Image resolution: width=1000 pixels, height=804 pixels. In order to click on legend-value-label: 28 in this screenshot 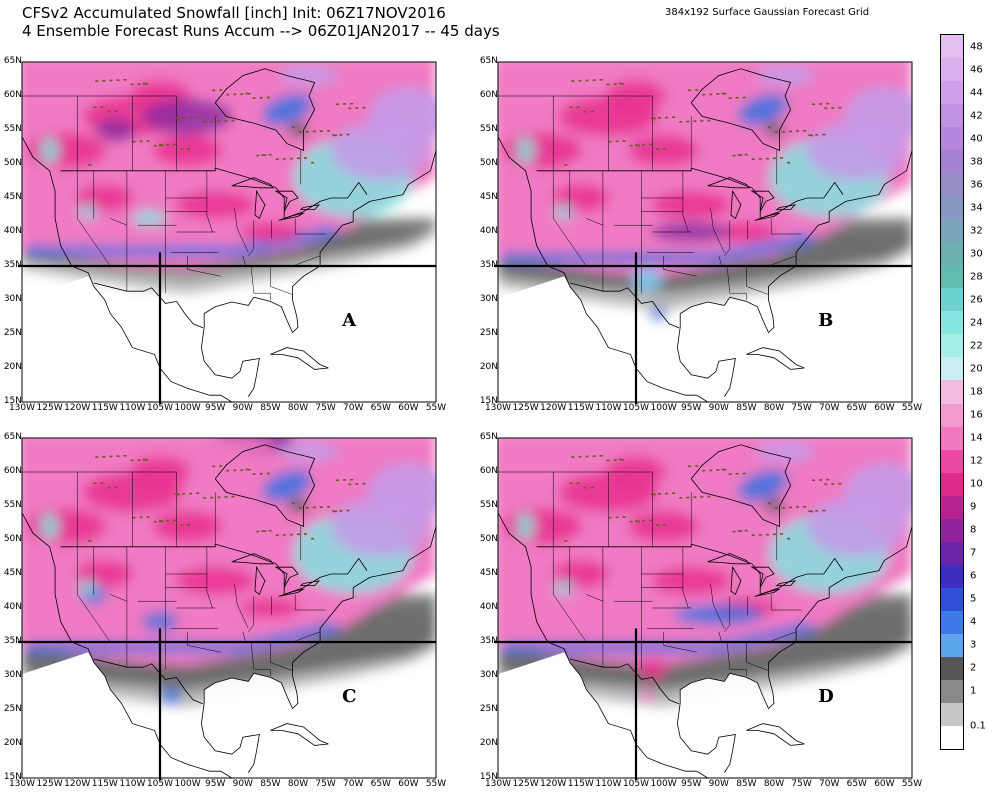, I will do `click(976, 277)`.